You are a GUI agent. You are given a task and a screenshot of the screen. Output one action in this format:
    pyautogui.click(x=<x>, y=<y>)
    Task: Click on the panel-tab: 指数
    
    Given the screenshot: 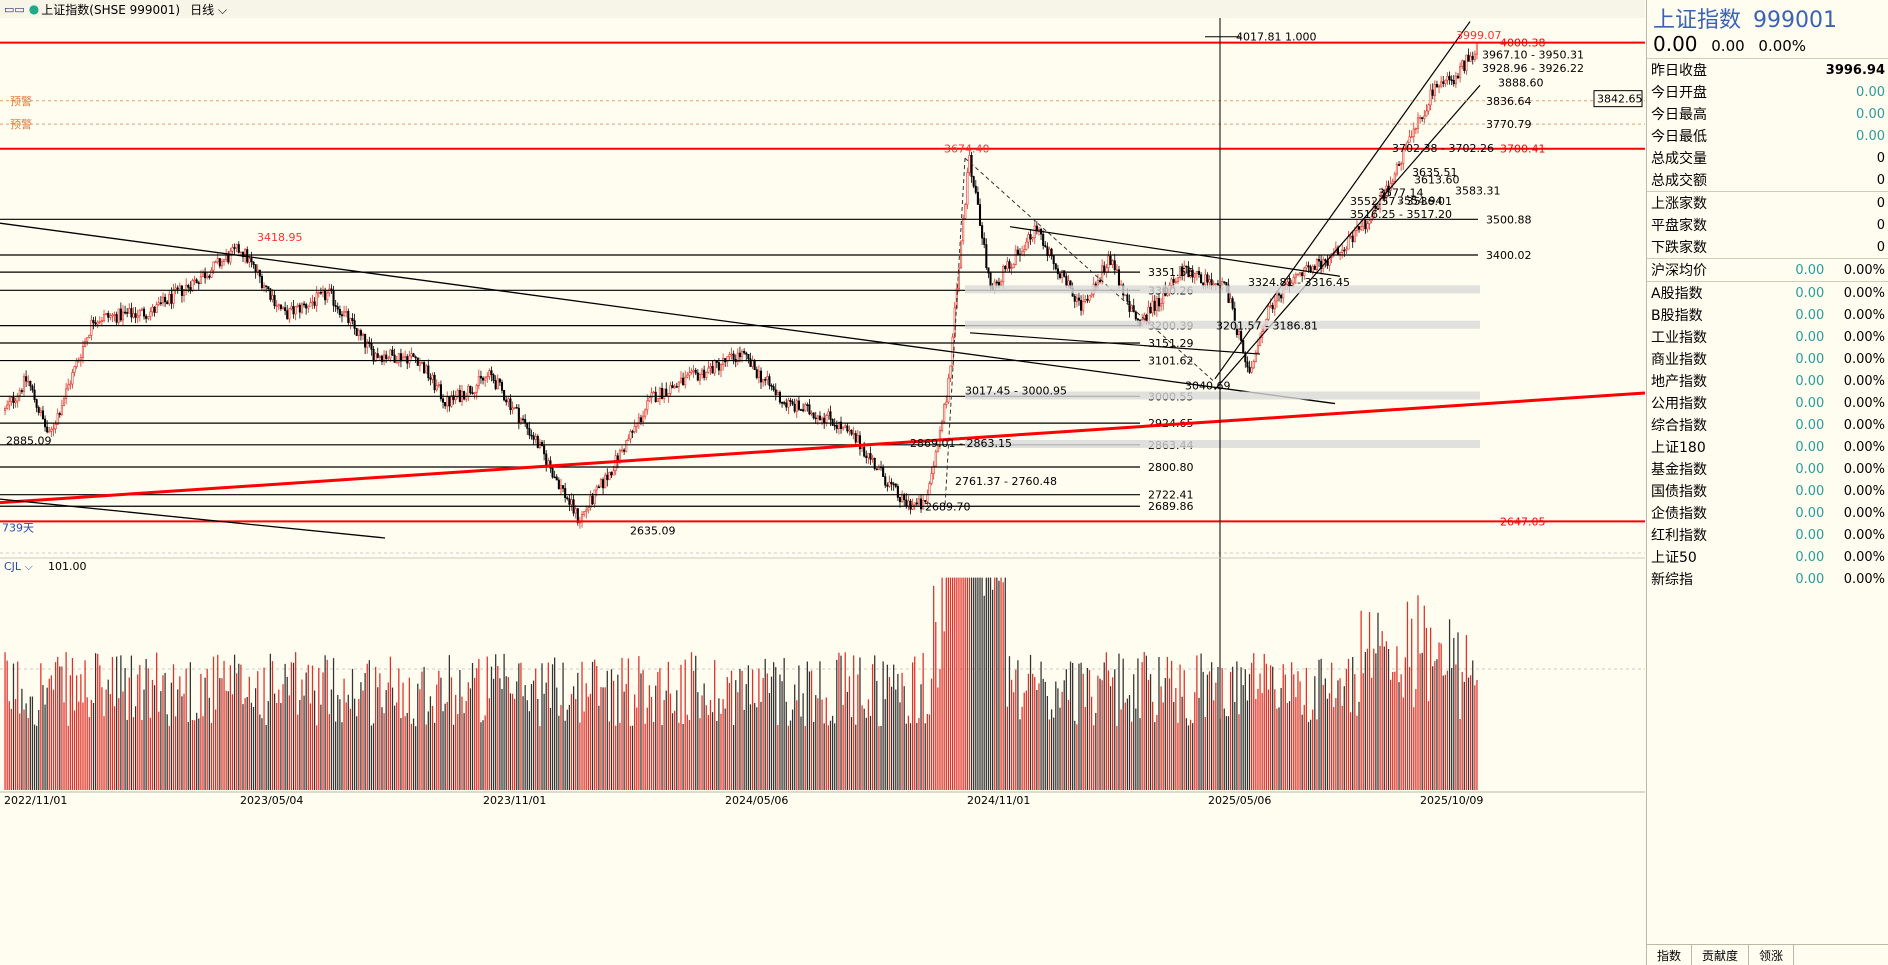 What is the action you would take?
    pyautogui.click(x=1670, y=955)
    